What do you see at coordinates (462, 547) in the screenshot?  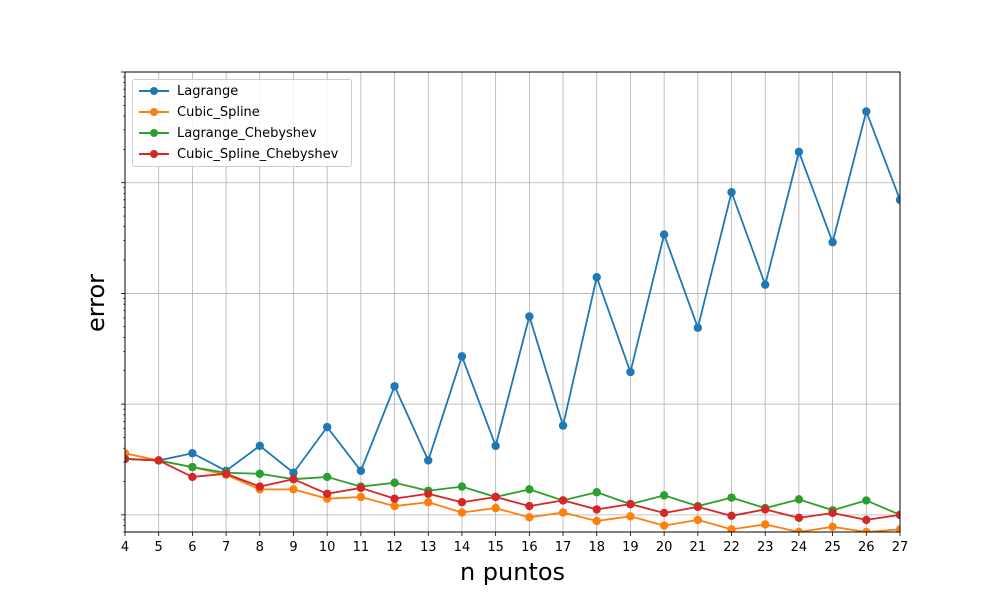 I see `x-tick-label: 14` at bounding box center [462, 547].